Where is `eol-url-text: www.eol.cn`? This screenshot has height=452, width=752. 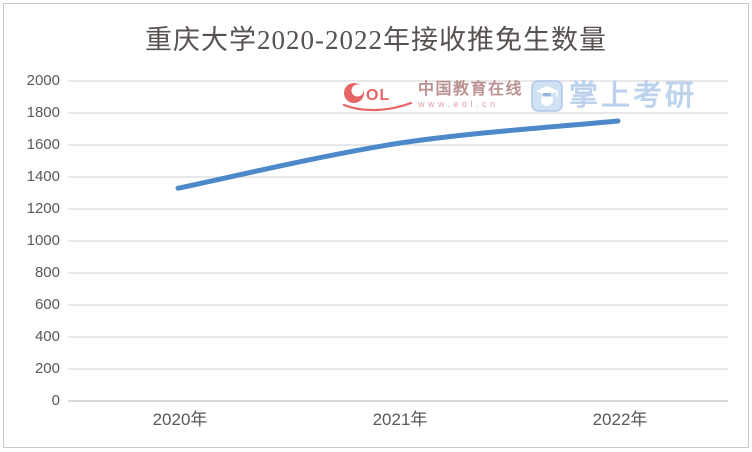
eol-url-text: www.eol.cn is located at coordinates (458, 104).